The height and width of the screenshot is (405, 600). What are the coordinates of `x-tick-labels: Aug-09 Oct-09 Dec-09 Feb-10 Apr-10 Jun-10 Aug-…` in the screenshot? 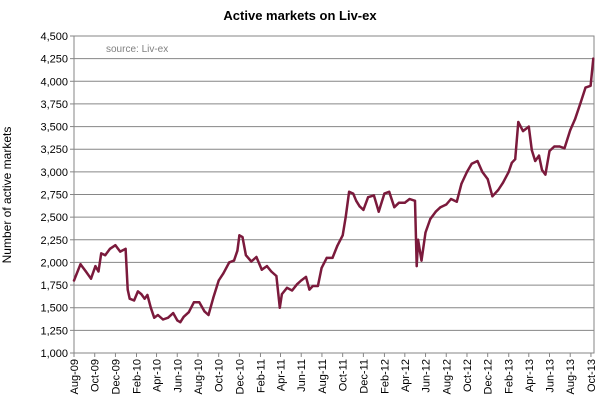 It's located at (333, 376).